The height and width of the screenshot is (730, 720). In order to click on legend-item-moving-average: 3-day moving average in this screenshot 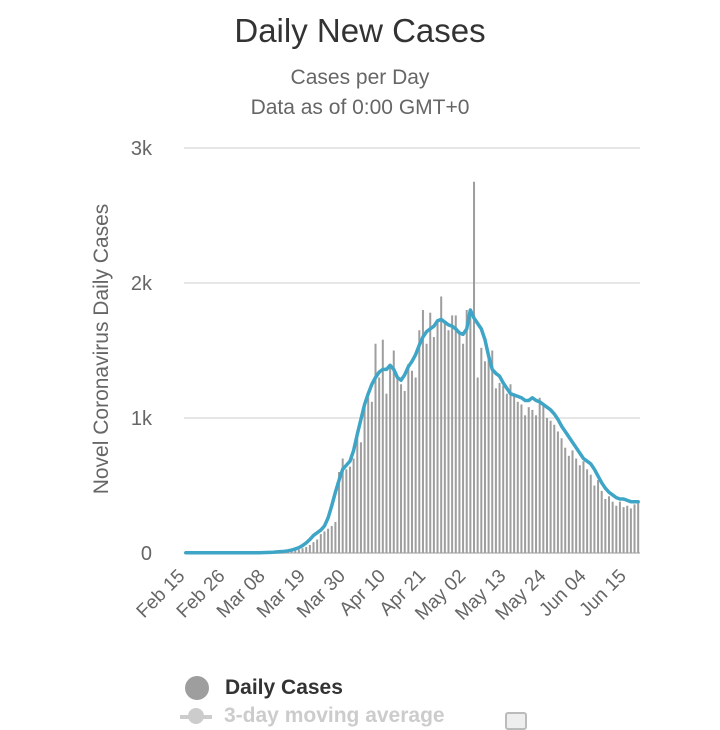, I will do `click(312, 716)`.